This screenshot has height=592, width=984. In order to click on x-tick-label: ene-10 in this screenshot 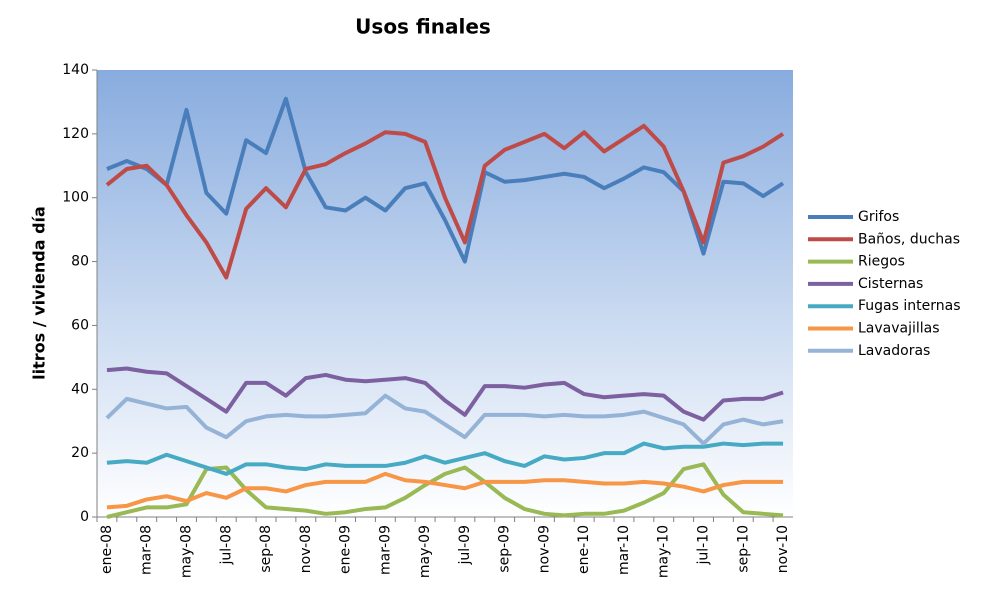, I will do `click(584, 549)`.